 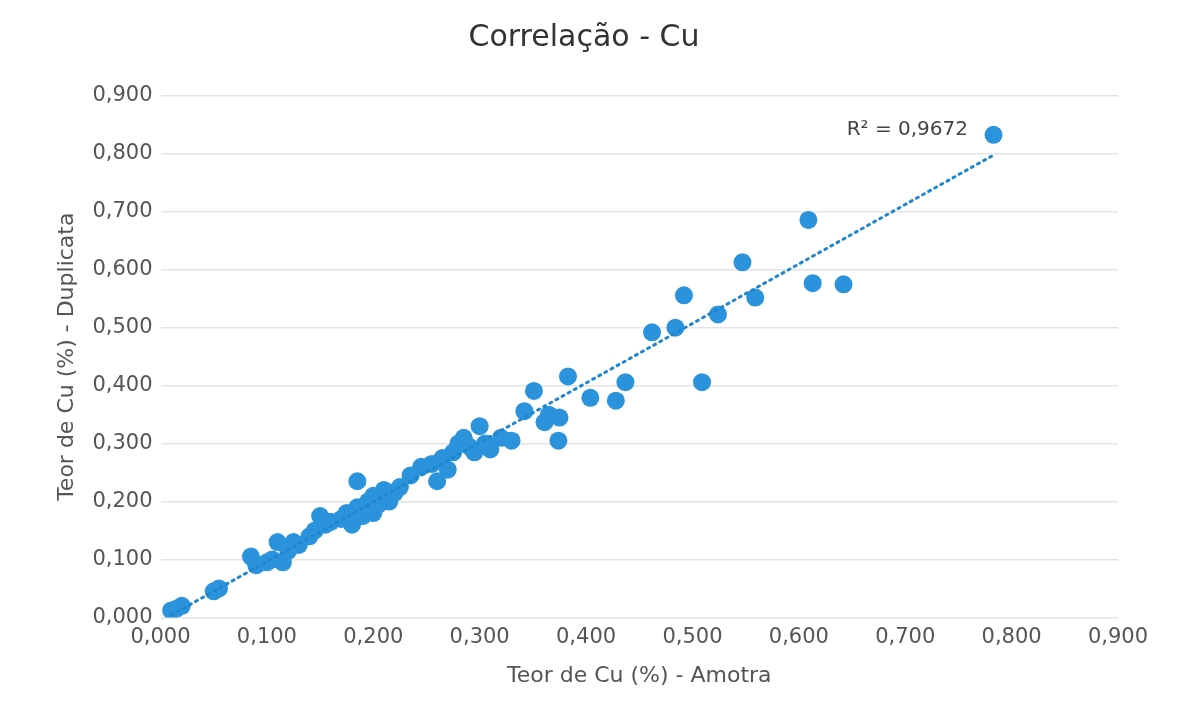 I want to click on y-tick-label: 0,200, so click(x=122, y=499).